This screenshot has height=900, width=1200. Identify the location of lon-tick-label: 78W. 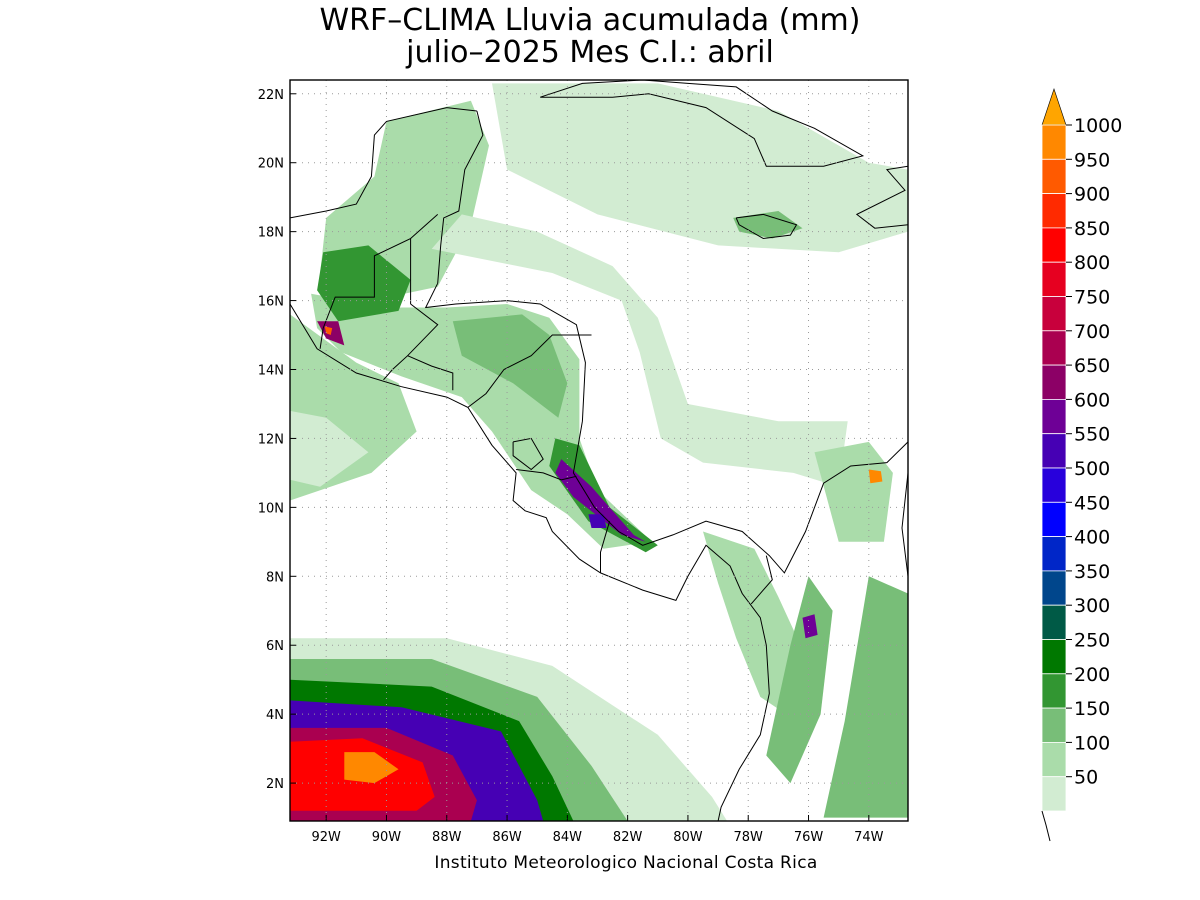
(749, 837).